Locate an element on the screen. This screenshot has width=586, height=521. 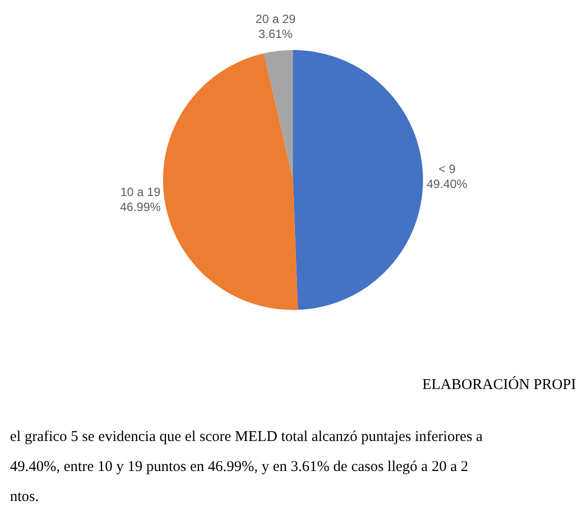
slice-label: 20 a 29 is located at coordinates (276, 19).